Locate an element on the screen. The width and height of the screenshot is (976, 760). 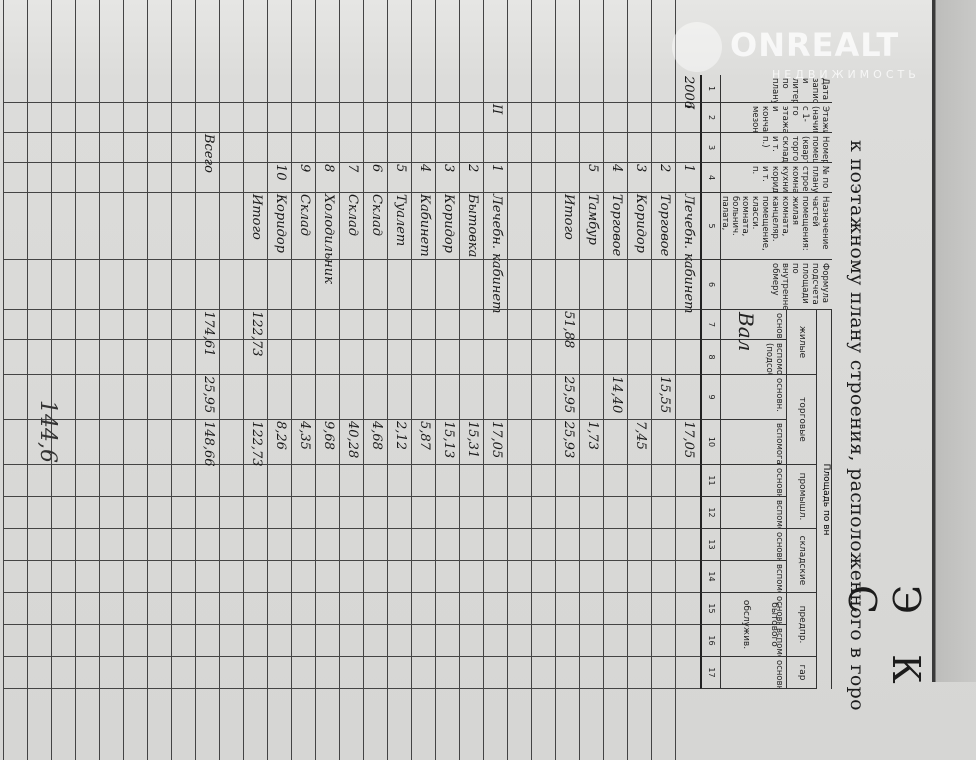
table-cell-col-5: Туалет is located at coordinates (400, 226).